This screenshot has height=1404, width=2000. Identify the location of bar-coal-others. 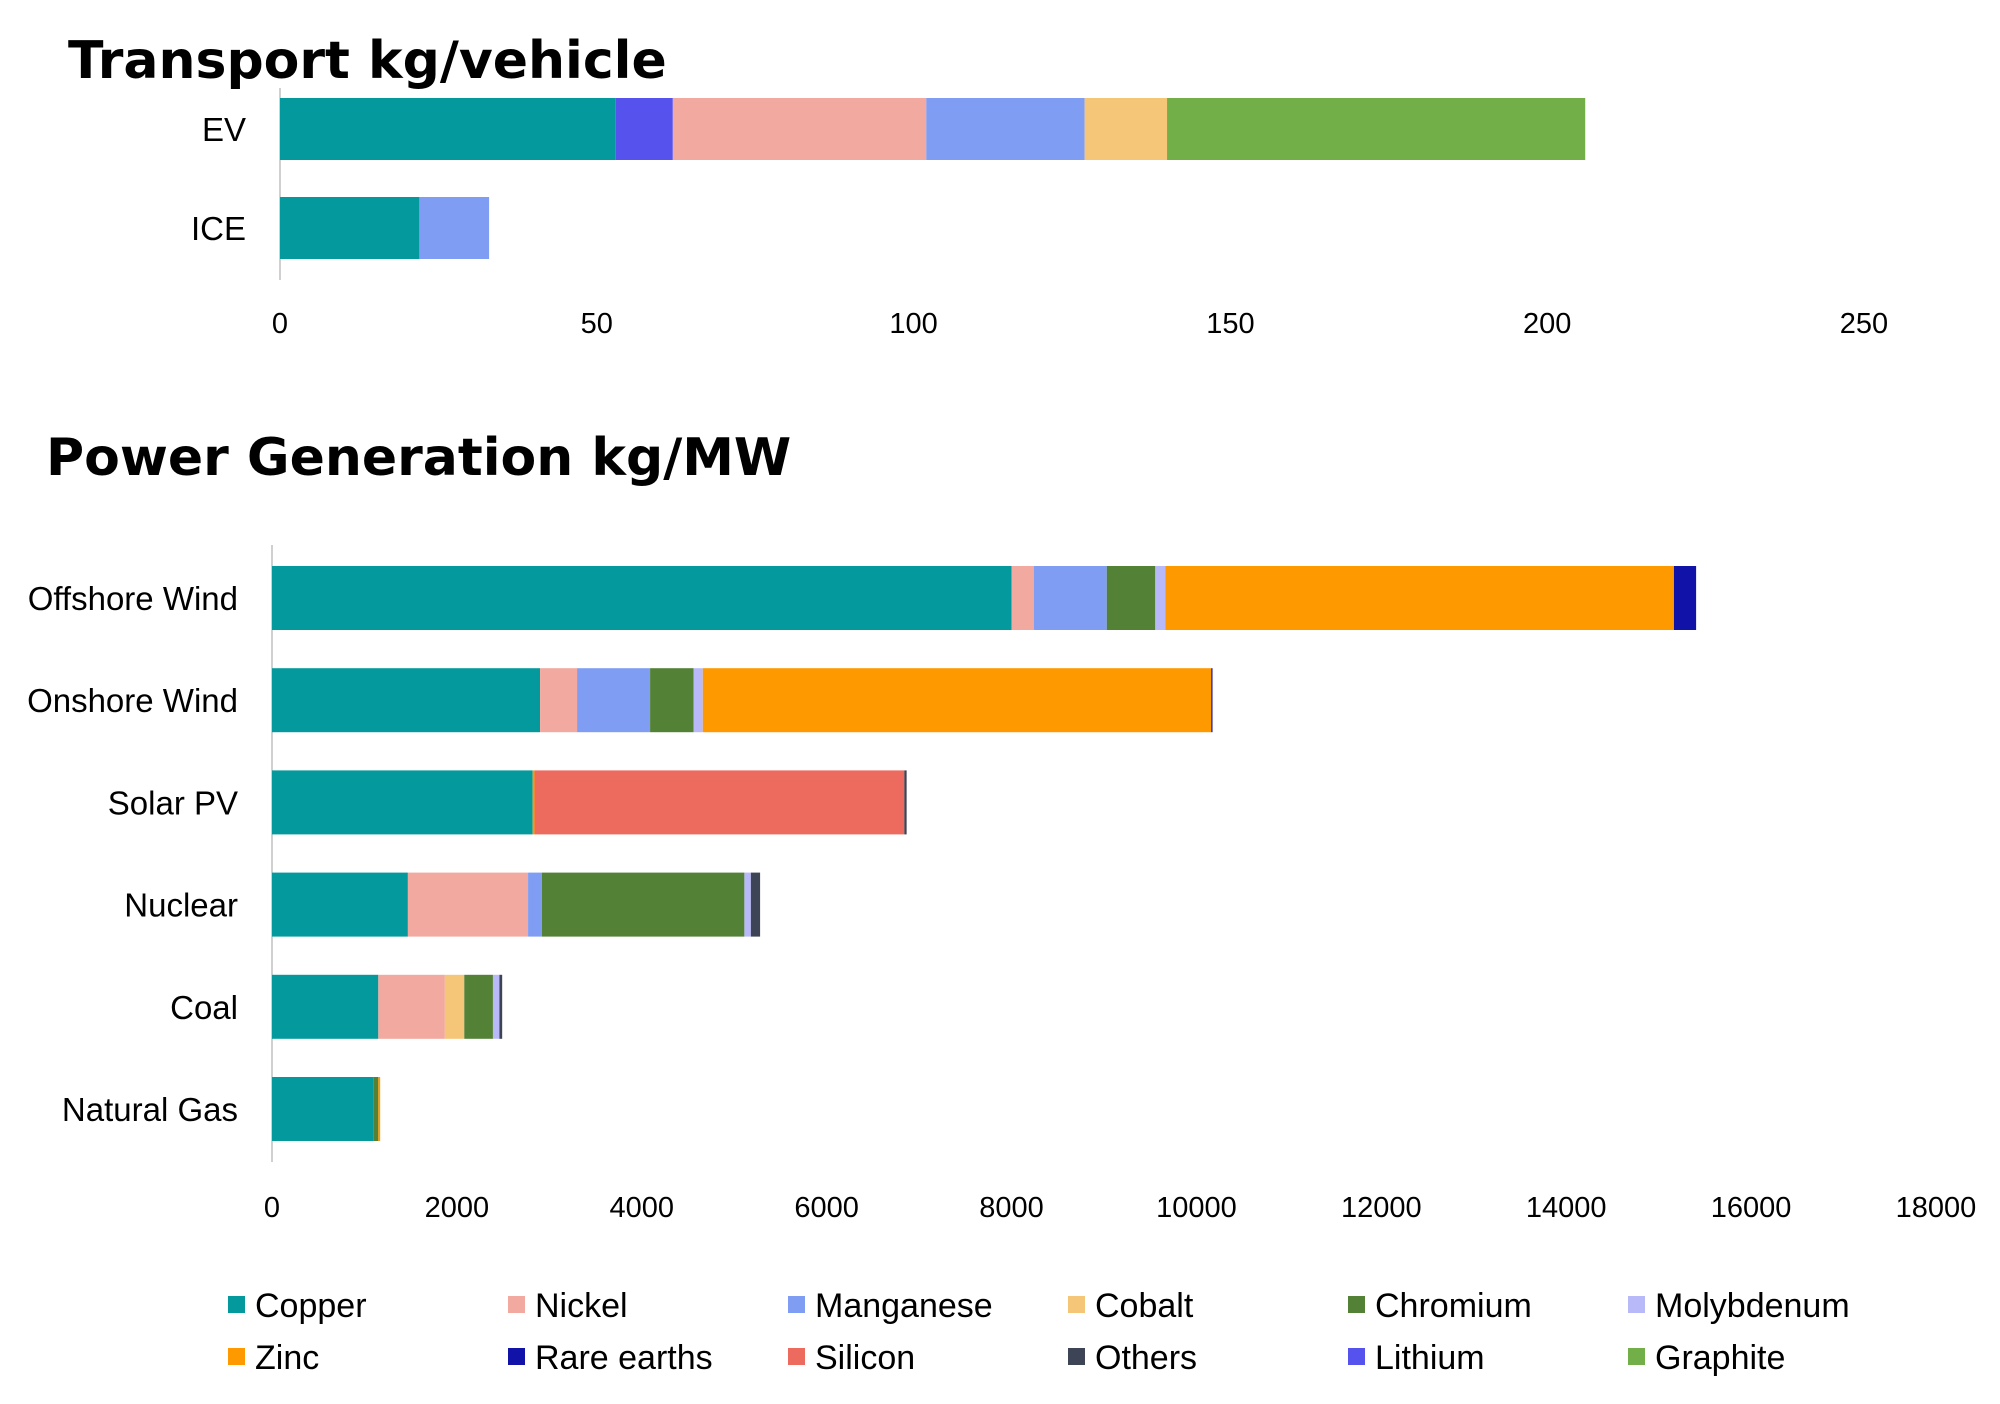
(501, 1006).